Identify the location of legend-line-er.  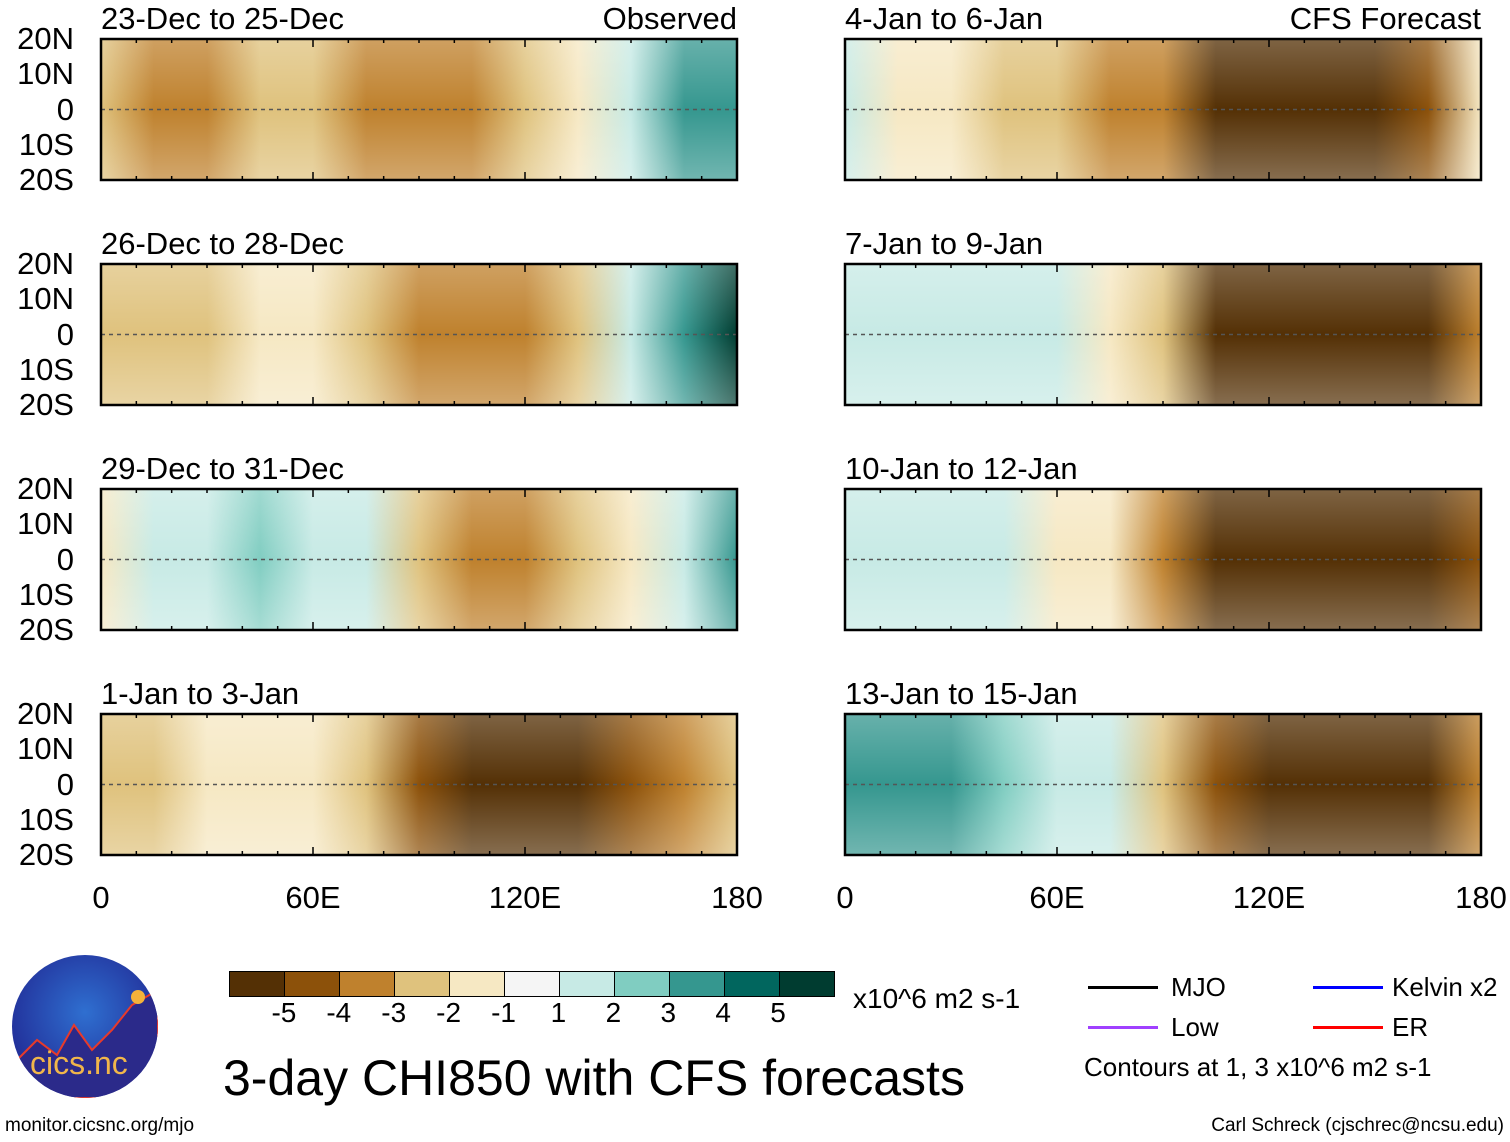
(1348, 1027).